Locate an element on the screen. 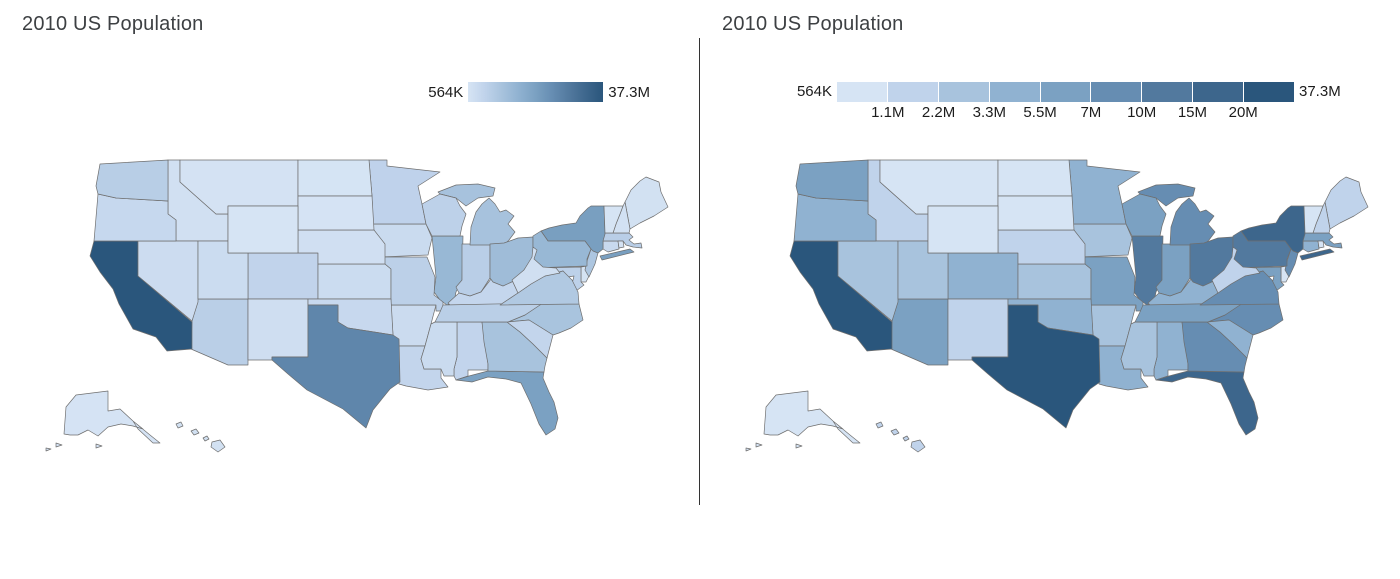 The width and height of the screenshot is (1400, 579). legend-continuous: 564K 37.3M is located at coordinates (539, 92).